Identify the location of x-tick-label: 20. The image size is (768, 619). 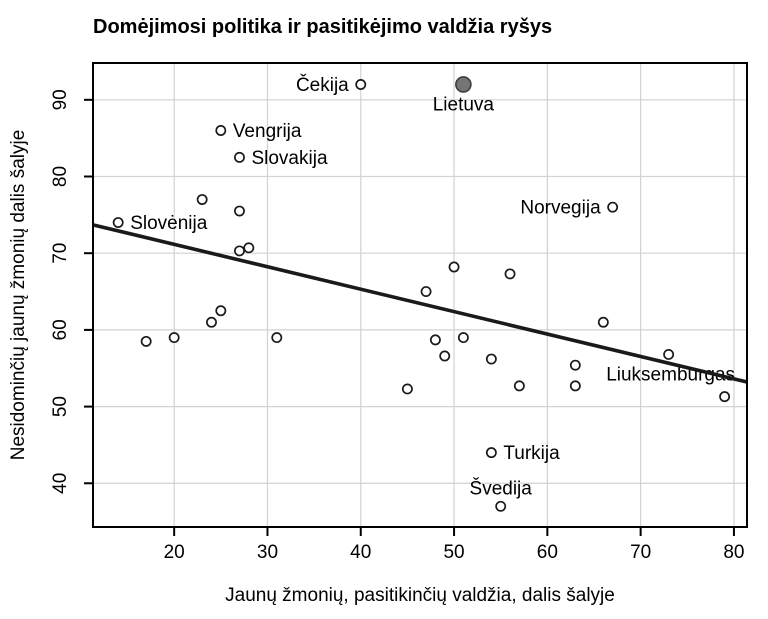
(174, 552).